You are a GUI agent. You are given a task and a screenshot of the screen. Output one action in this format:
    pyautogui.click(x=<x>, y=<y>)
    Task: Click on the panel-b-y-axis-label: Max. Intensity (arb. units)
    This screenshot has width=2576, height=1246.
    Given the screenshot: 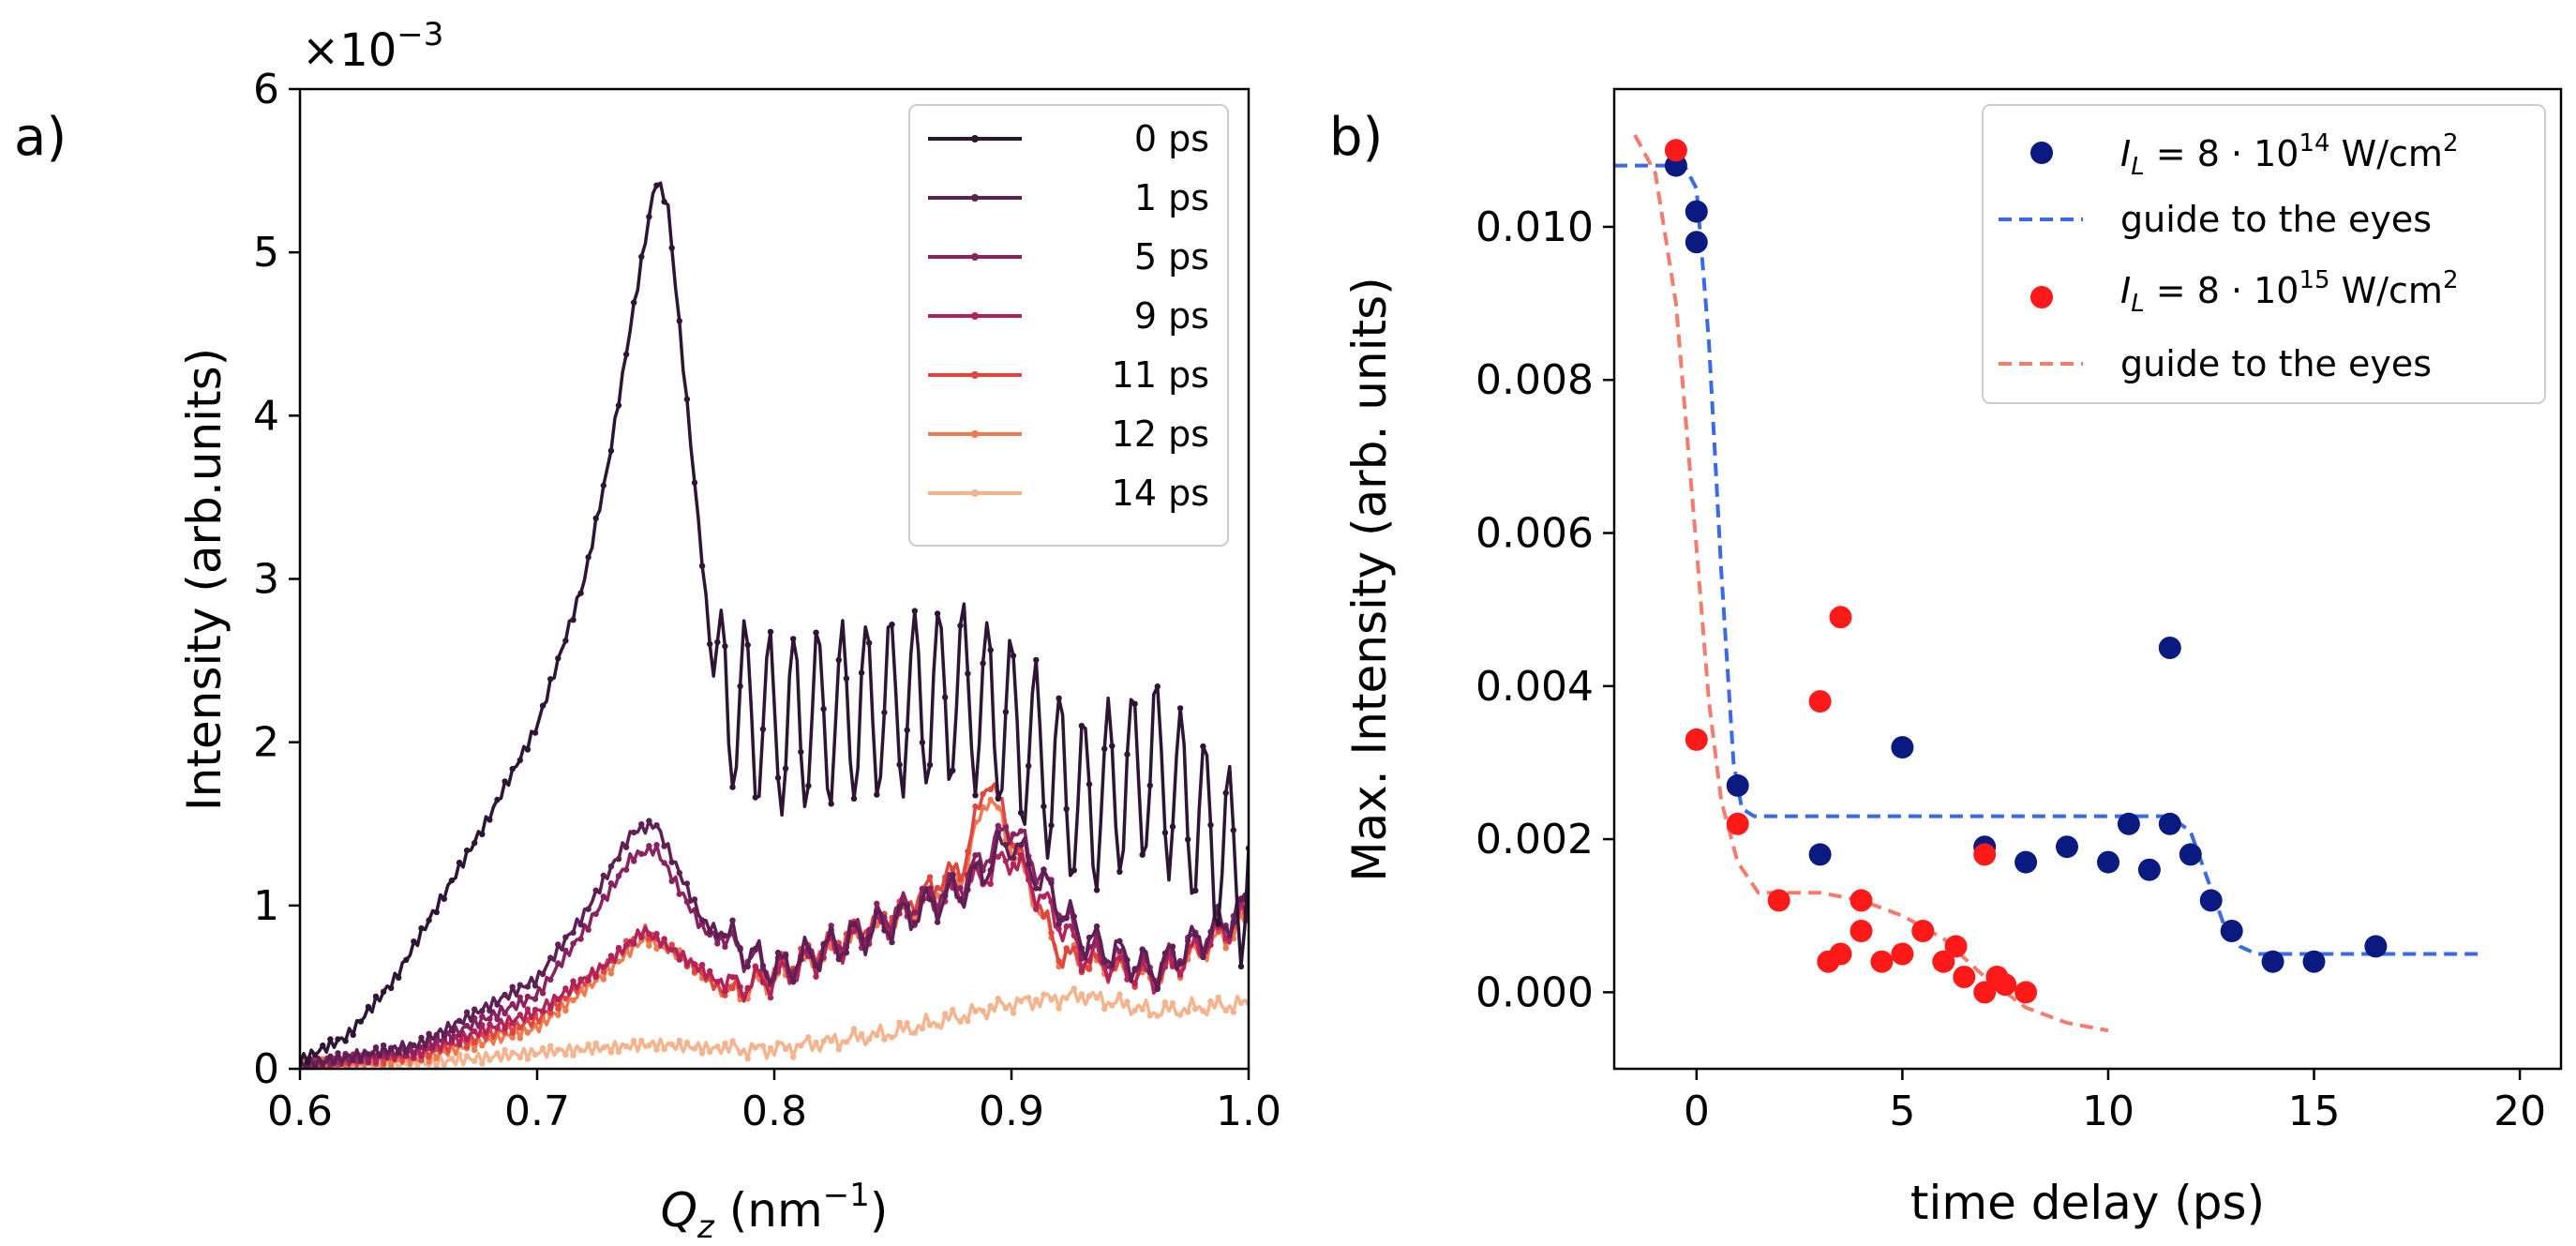 What is the action you would take?
    pyautogui.click(x=1369, y=579)
    